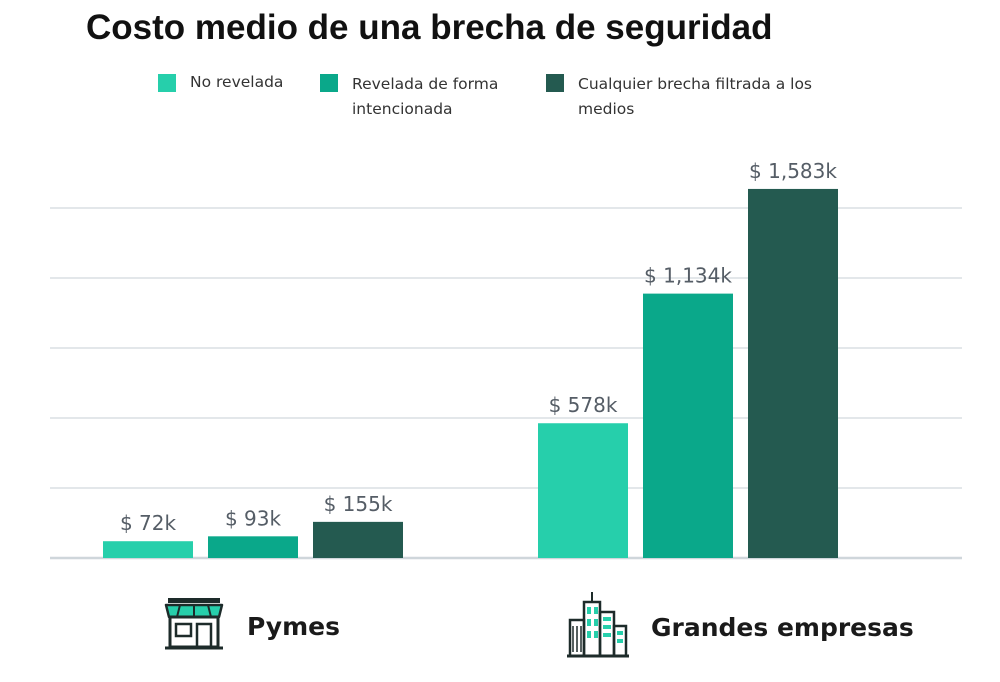  What do you see at coordinates (583, 405) in the screenshot?
I see `data-label: $ 578k` at bounding box center [583, 405].